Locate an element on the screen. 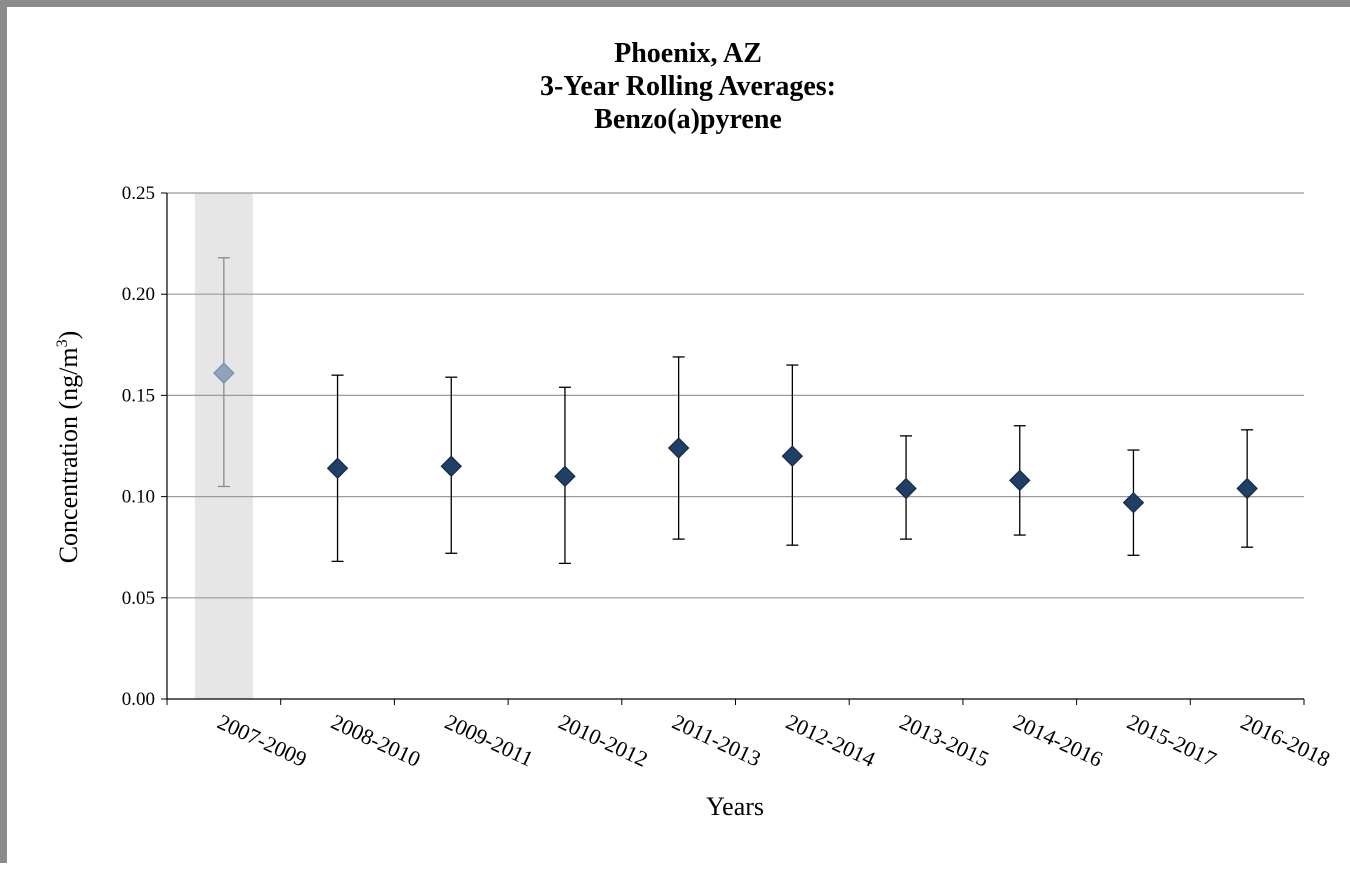 This screenshot has height=870, width=1350. data-point-2015-2017 is located at coordinates (1133, 502).